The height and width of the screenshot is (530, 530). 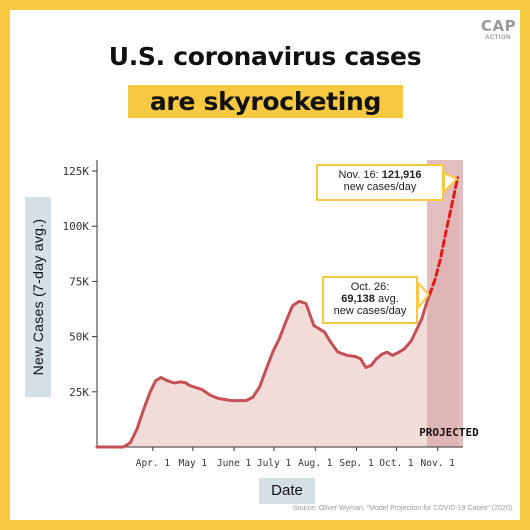 I want to click on x-tick-label: Sep. 1, so click(x=356, y=463).